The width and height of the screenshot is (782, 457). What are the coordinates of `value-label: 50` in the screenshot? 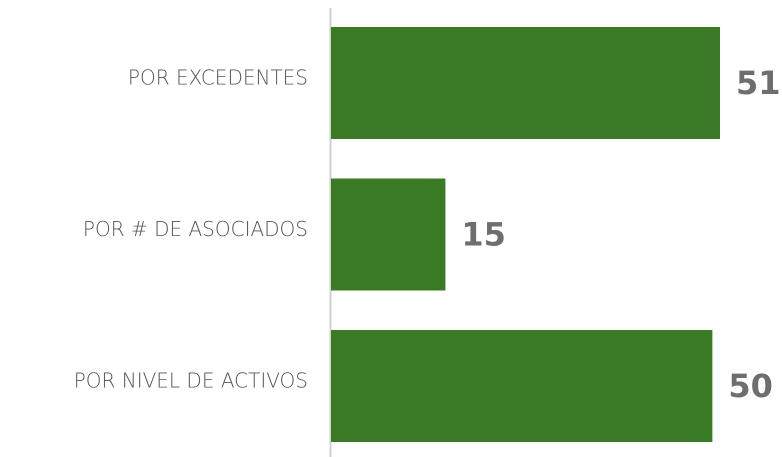 It's located at (750, 386).